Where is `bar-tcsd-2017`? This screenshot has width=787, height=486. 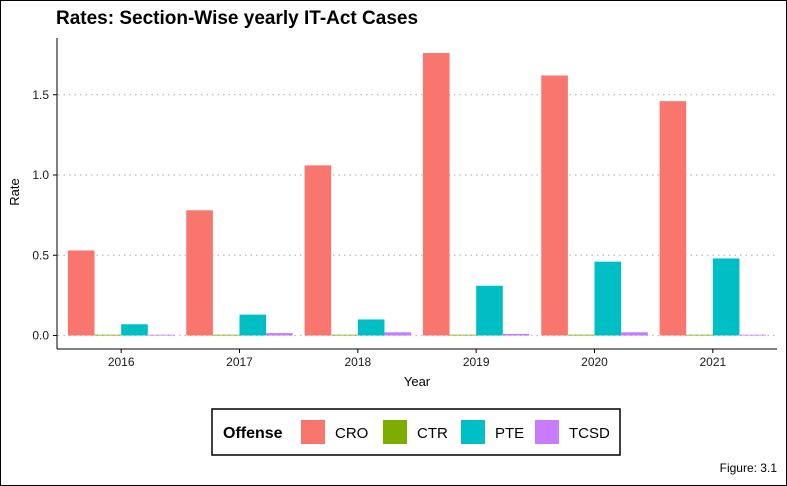 bar-tcsd-2017 is located at coordinates (279, 334).